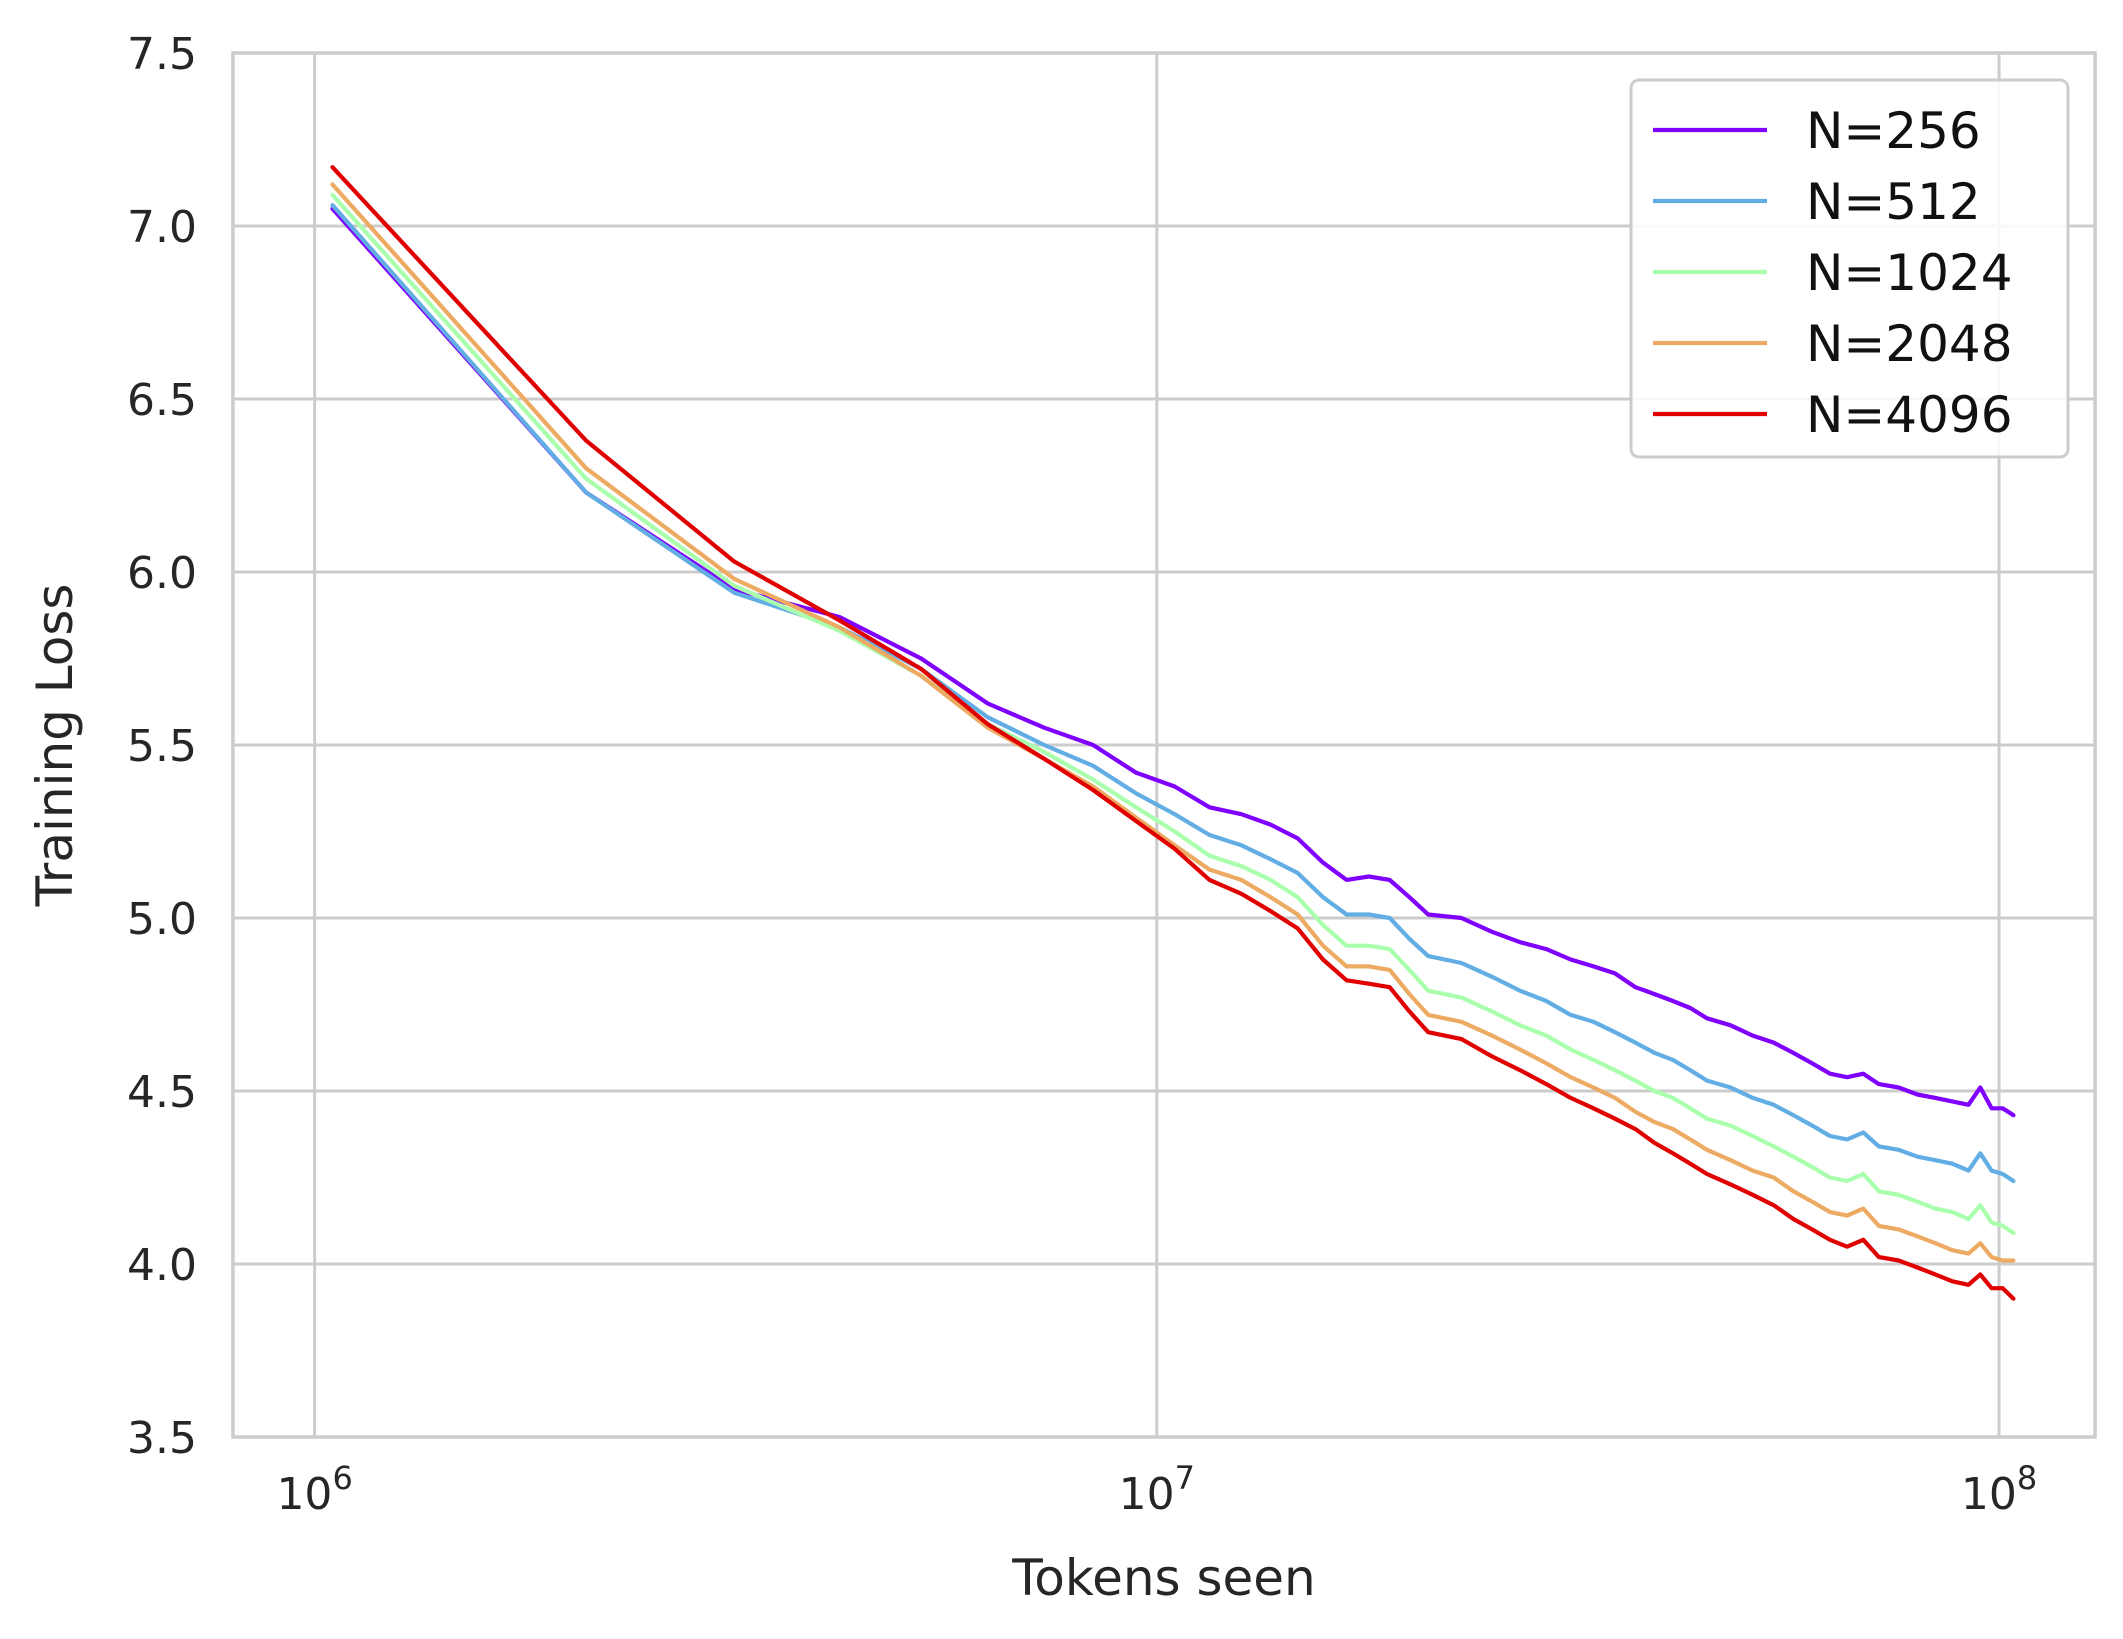 The height and width of the screenshot is (1639, 2123). Describe the element at coordinates (162, 573) in the screenshot. I see `y-tick-label: 6.0` at that location.